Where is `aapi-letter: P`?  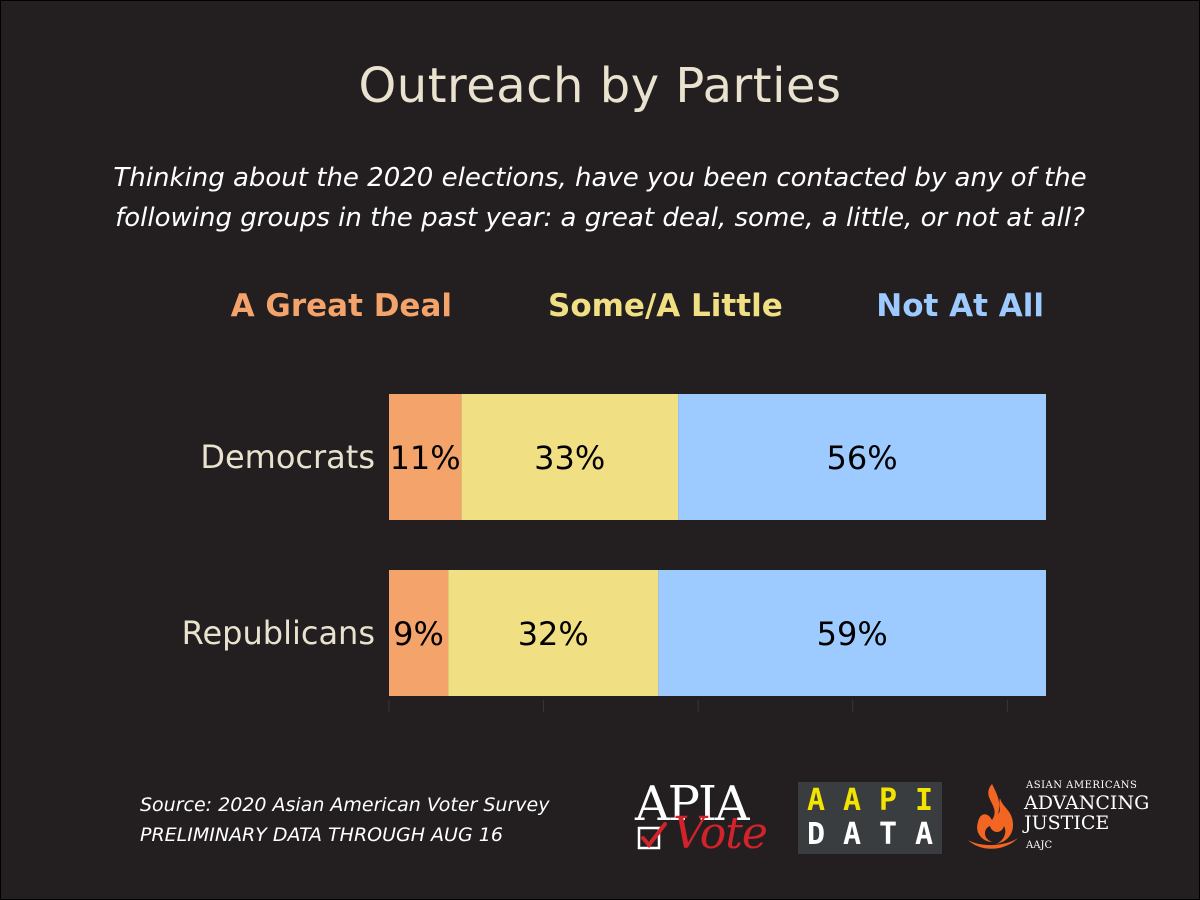
aapi-letter: P is located at coordinates (888, 800).